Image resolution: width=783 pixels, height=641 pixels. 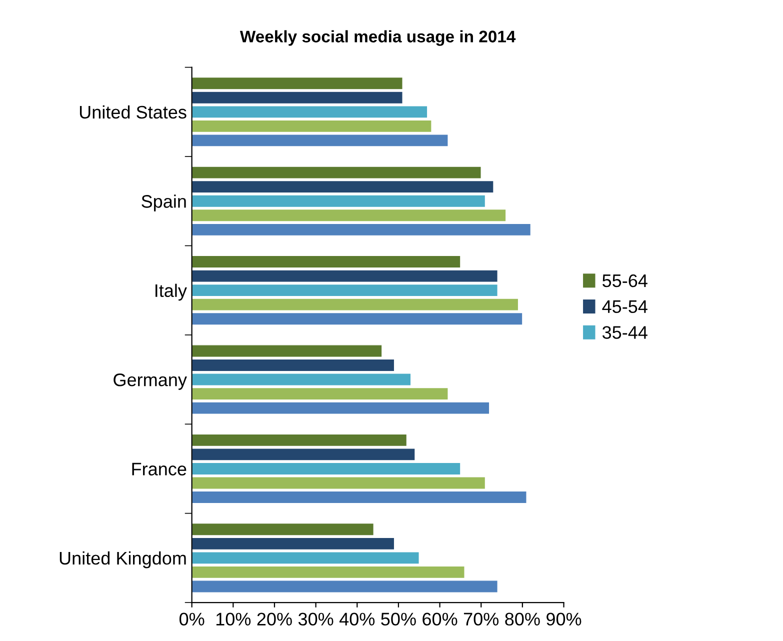 I want to click on chart-title: Weekly social media usage in 2014, so click(x=378, y=38).